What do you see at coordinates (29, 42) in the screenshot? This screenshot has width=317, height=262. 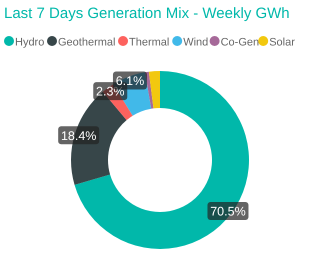 I see `legend-label: Hydro` at bounding box center [29, 42].